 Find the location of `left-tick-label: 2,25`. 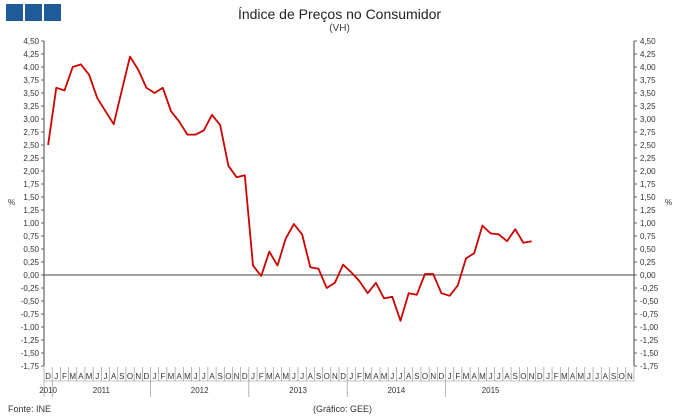

left-tick-label: 2,25 is located at coordinates (31, 158).